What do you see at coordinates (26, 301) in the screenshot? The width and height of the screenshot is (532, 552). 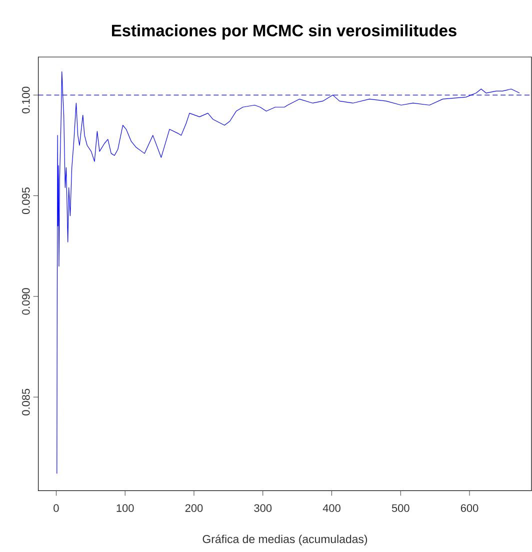 I see `y-tick-label: 0.090` at bounding box center [26, 301].